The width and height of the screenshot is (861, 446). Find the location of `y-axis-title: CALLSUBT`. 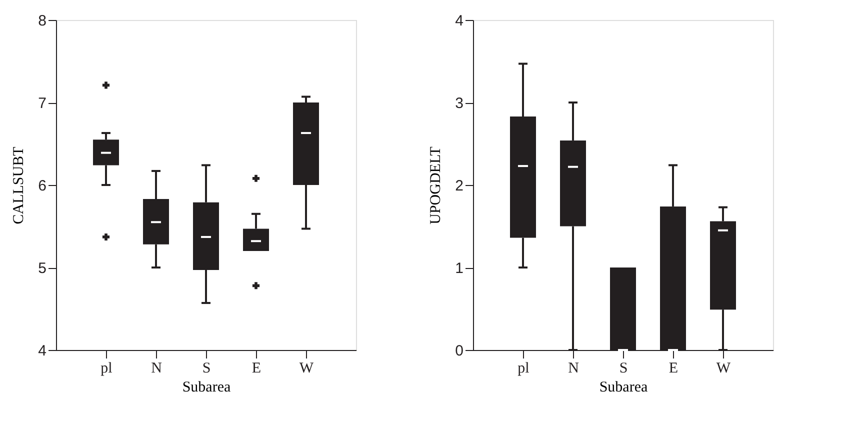

y-axis-title: CALLSUBT is located at coordinates (19, 185).